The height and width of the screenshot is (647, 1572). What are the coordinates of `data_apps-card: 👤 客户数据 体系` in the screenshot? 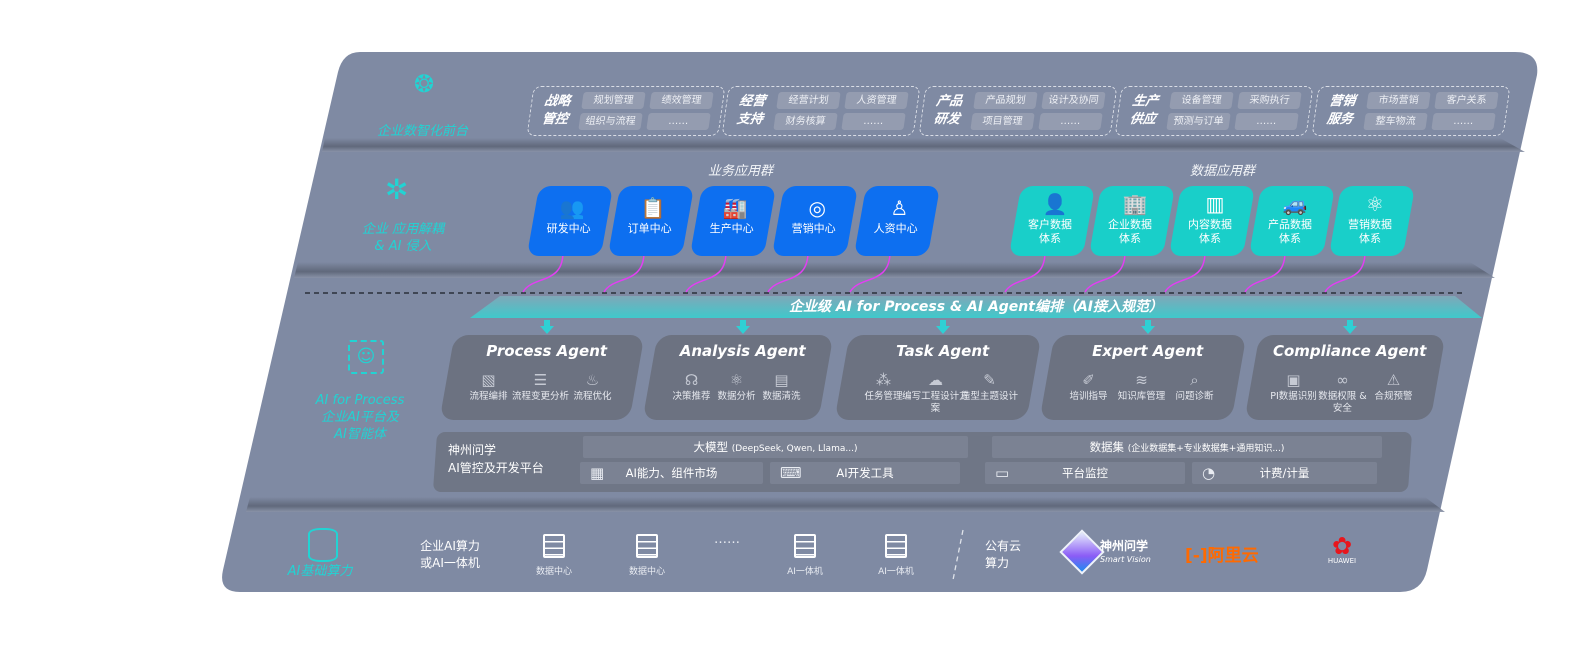 It's located at (1052, 221).